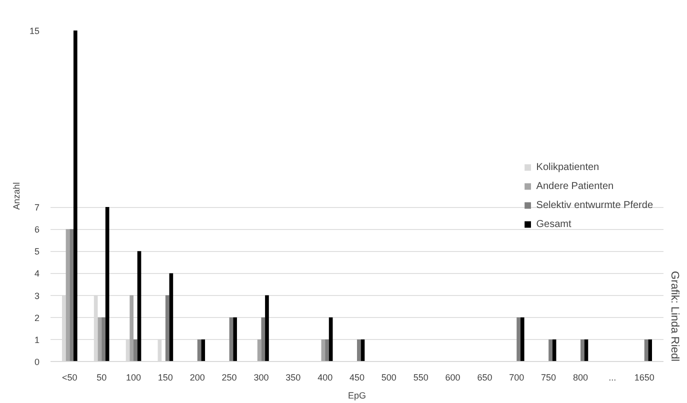 Image resolution: width=687 pixels, height=403 pixels. Describe the element at coordinates (229, 377) in the screenshot. I see `x-tick-label: 250` at that location.